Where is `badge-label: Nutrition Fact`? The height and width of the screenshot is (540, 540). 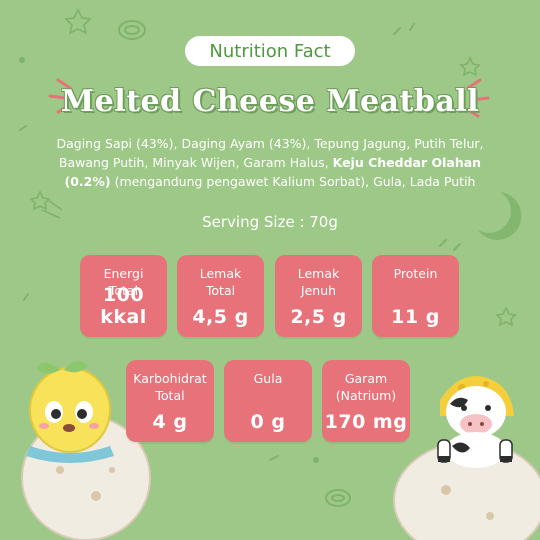
badge-label: Nutrition Fact is located at coordinates (270, 51).